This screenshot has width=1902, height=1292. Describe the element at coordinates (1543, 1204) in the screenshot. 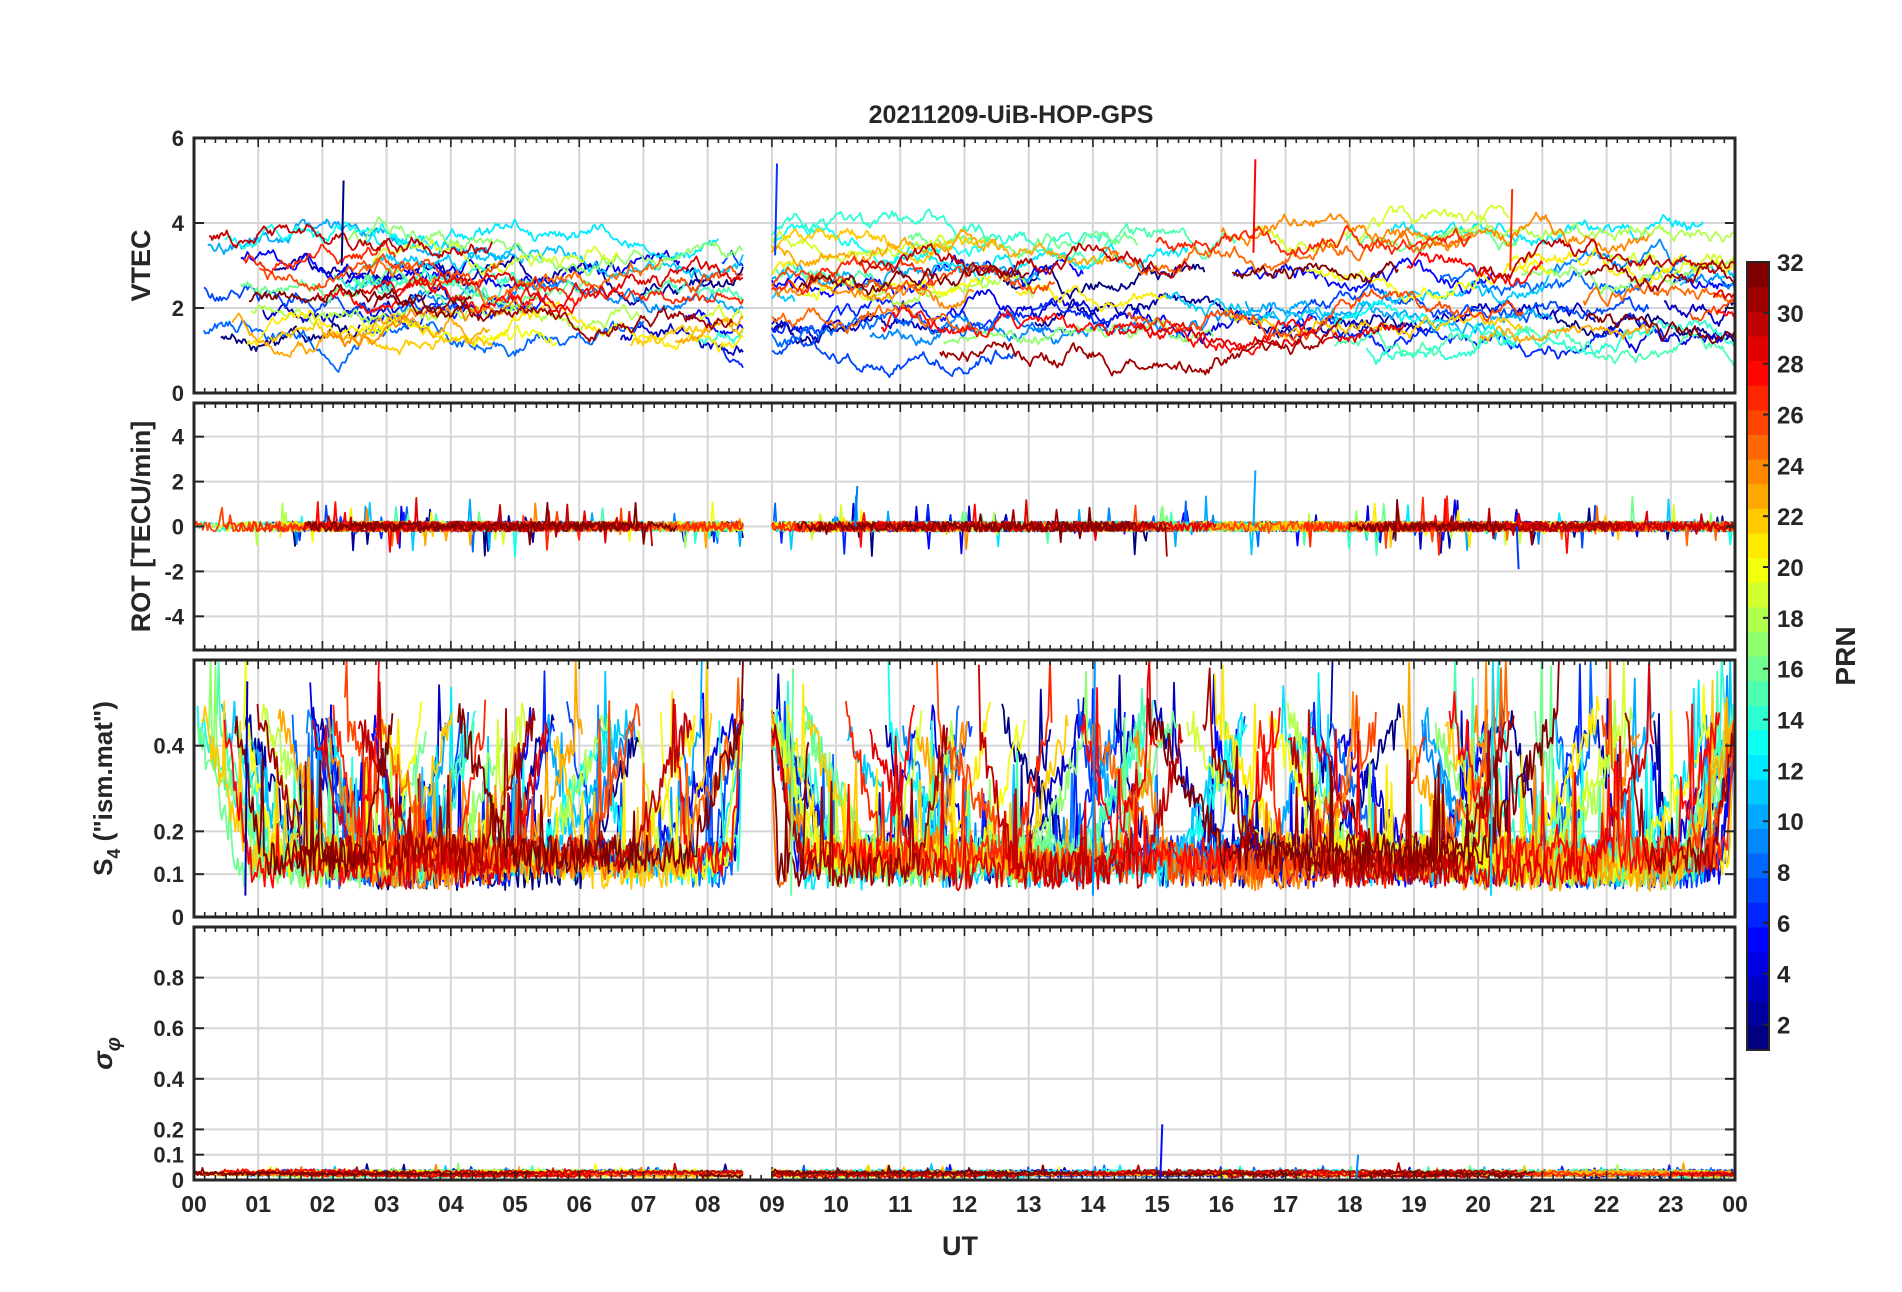

I see `x-tick-label: 21` at that location.